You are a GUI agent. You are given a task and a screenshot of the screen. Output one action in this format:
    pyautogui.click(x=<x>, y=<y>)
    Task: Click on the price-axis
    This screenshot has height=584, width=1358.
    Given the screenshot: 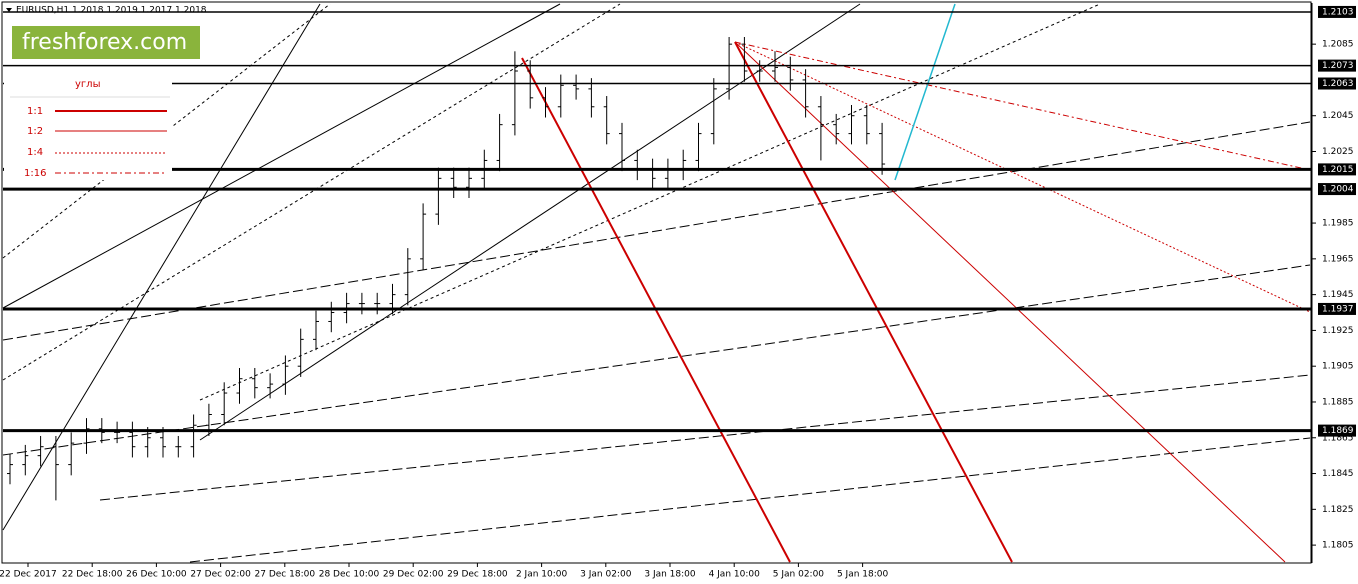 What is the action you would take?
    pyautogui.click(x=1335, y=283)
    